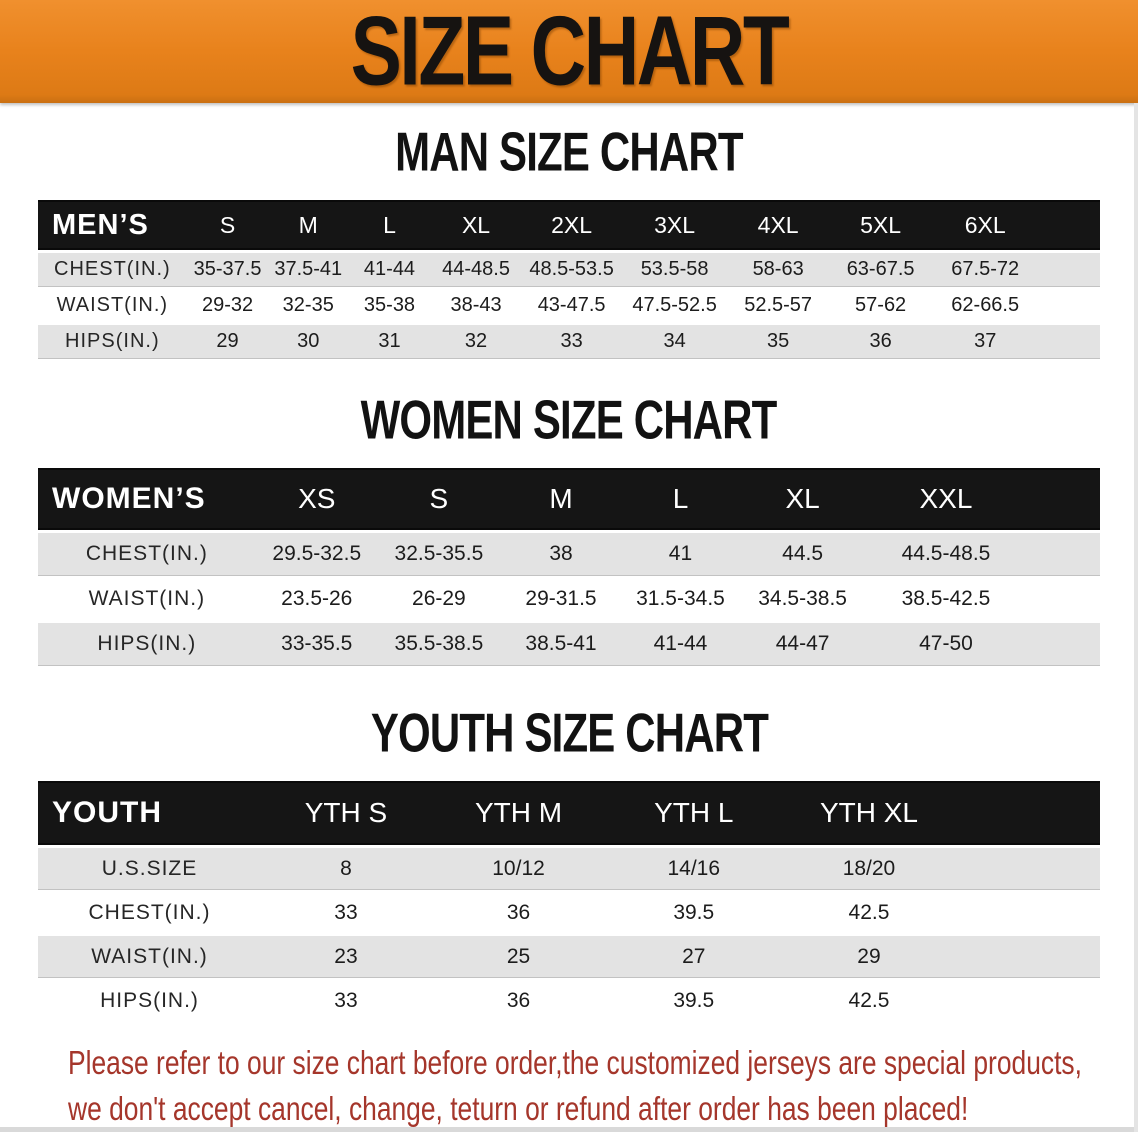 Image resolution: width=1138 pixels, height=1132 pixels. Describe the element at coordinates (308, 341) in the screenshot. I see `value-cell: 30` at that location.